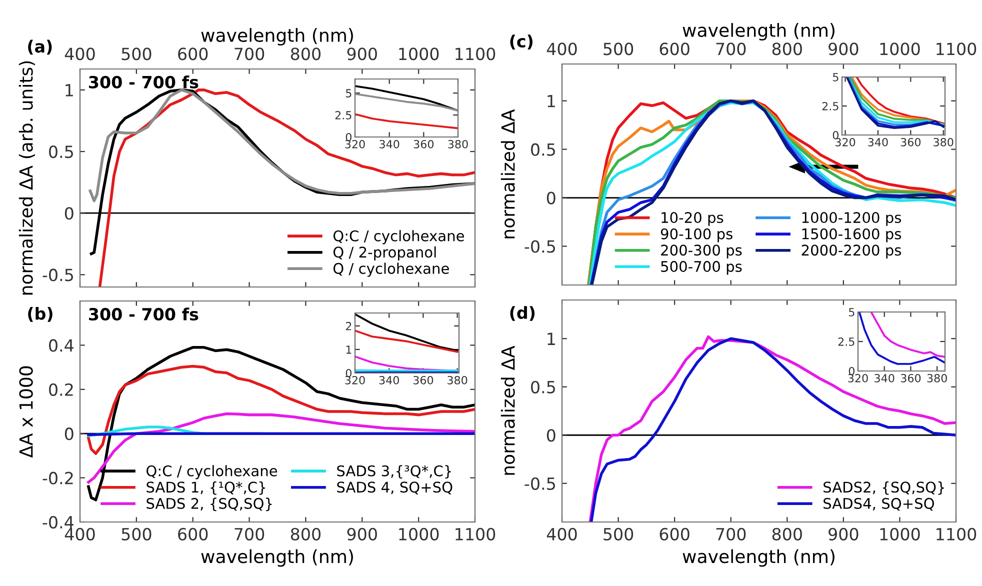 The image size is (982, 586). What do you see at coordinates (701, 251) in the screenshot?
I see `legend-label: 200-300 ps` at bounding box center [701, 251].